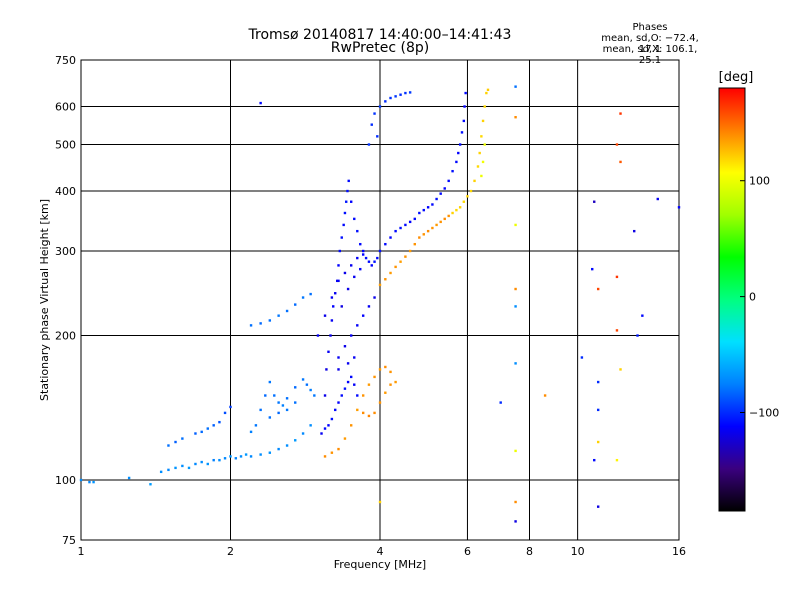 The height and width of the screenshot is (600, 800). Describe the element at coordinates (65, 107) in the screenshot. I see `y-tick-label: 600` at that location.